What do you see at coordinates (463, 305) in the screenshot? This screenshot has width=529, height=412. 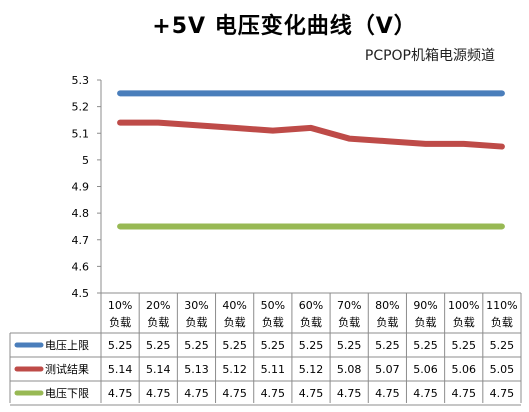 I see `x-tick-label: 100%` at bounding box center [463, 305].